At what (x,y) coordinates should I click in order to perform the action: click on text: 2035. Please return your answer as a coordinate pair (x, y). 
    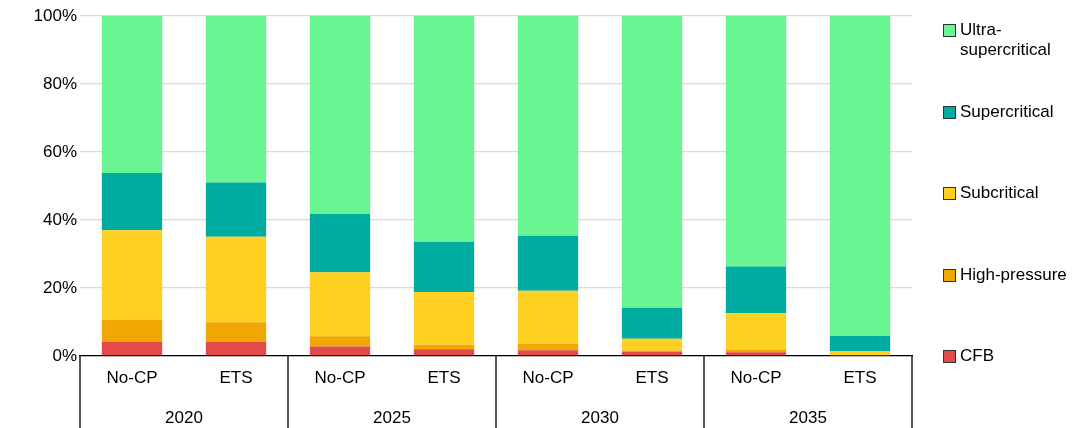
    Looking at the image, I should click on (808, 417).